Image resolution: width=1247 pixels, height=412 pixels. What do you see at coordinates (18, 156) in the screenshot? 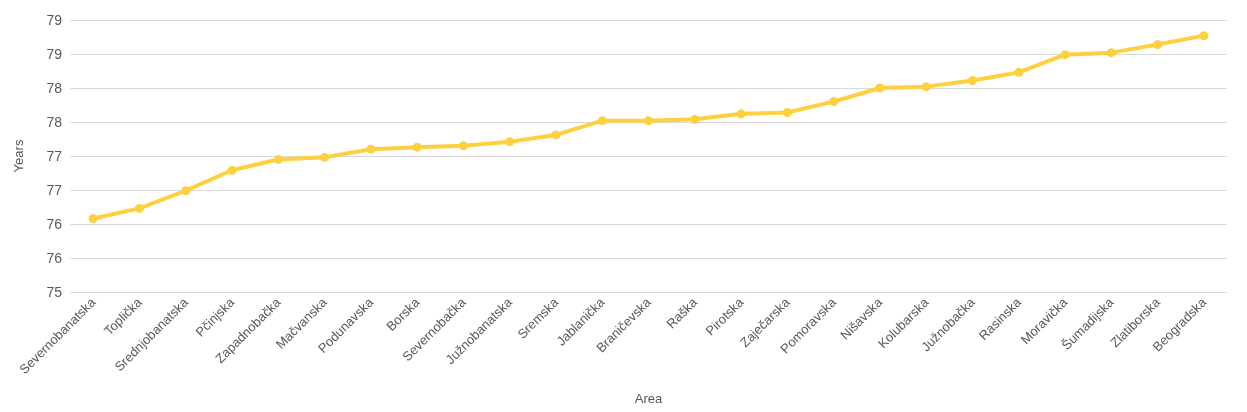
I see `y-axis-title: Years` at bounding box center [18, 156].